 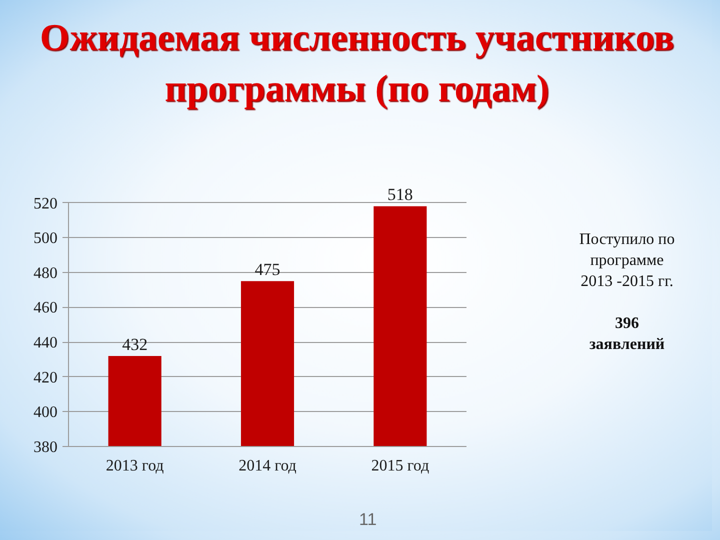 What do you see at coordinates (267, 270) in the screenshot?
I see `data-label: 475` at bounding box center [267, 270].